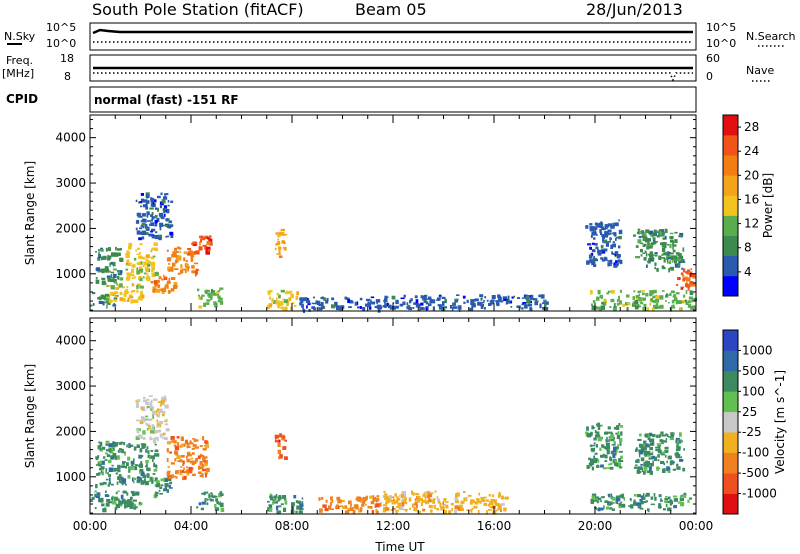 The image size is (800, 554). What do you see at coordinates (752, 432) in the screenshot?
I see `colorbar-tick-label: -25` at bounding box center [752, 432].